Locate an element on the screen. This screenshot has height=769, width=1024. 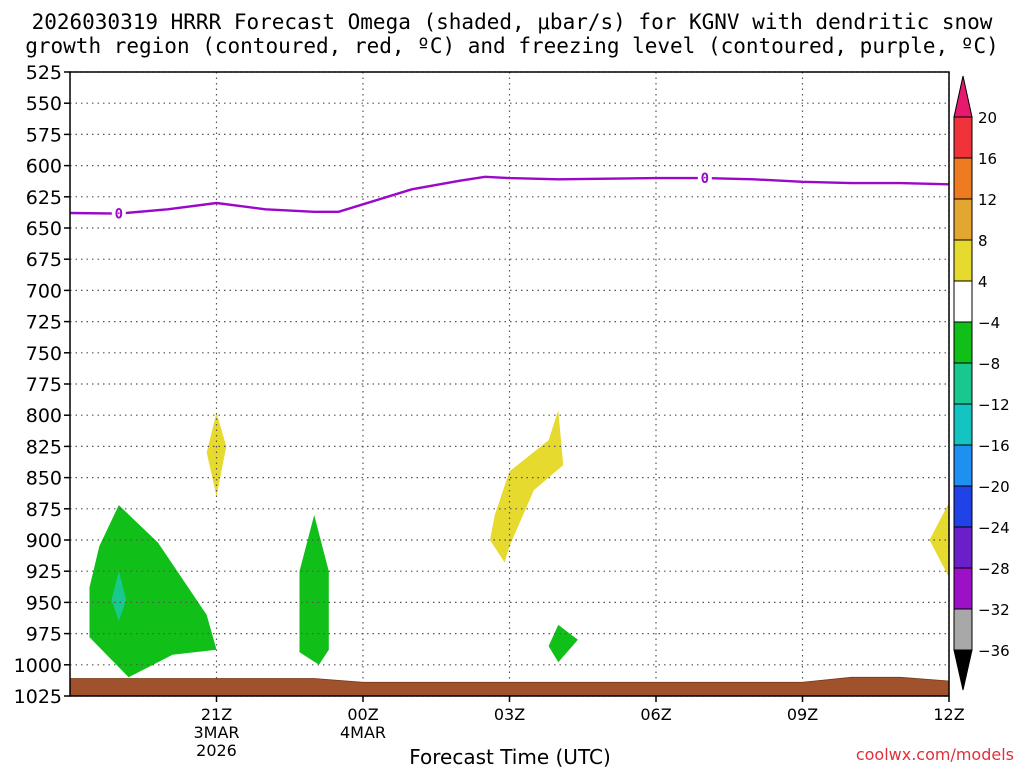
y-tick-label-850: 850 is located at coordinates (44, 479).